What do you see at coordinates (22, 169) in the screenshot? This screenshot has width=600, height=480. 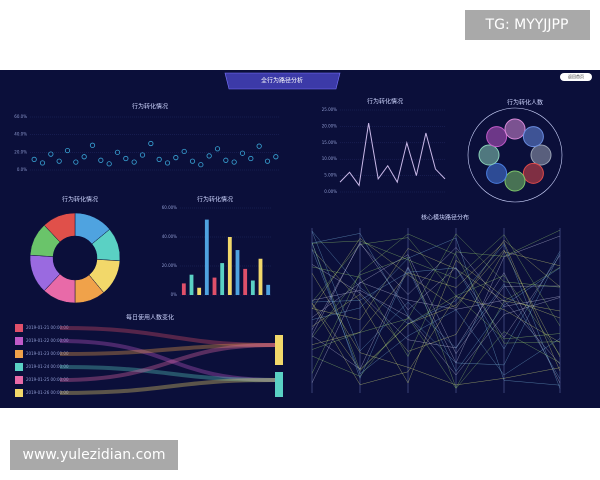 I see `y-tick-label: 0.0%` at bounding box center [22, 169].